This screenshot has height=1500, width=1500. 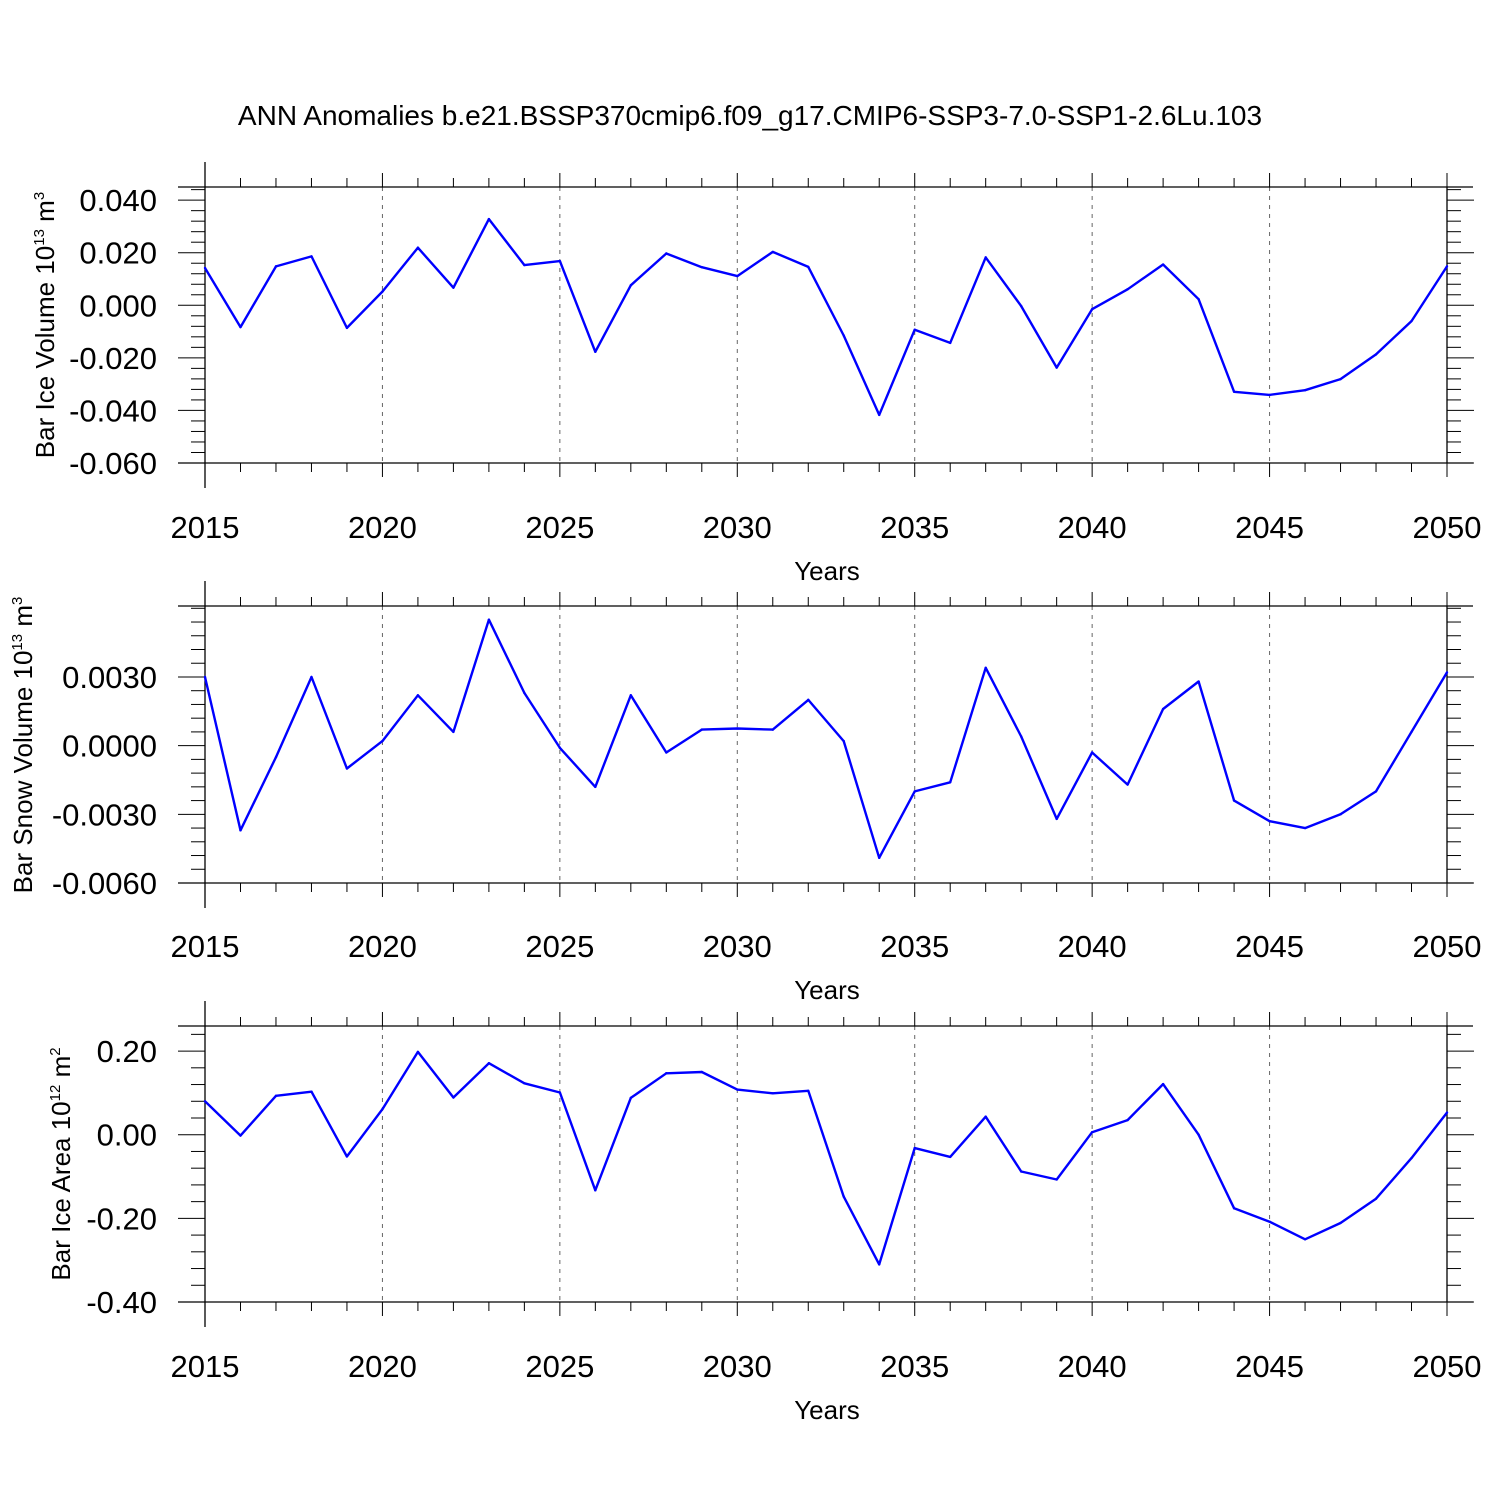 I want to click on y-tick-label: 0.040, so click(x=118, y=200).